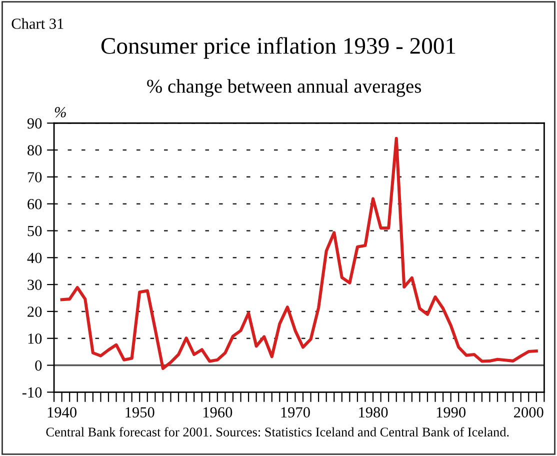  I want to click on x-tick-label: 1940, so click(62, 412).